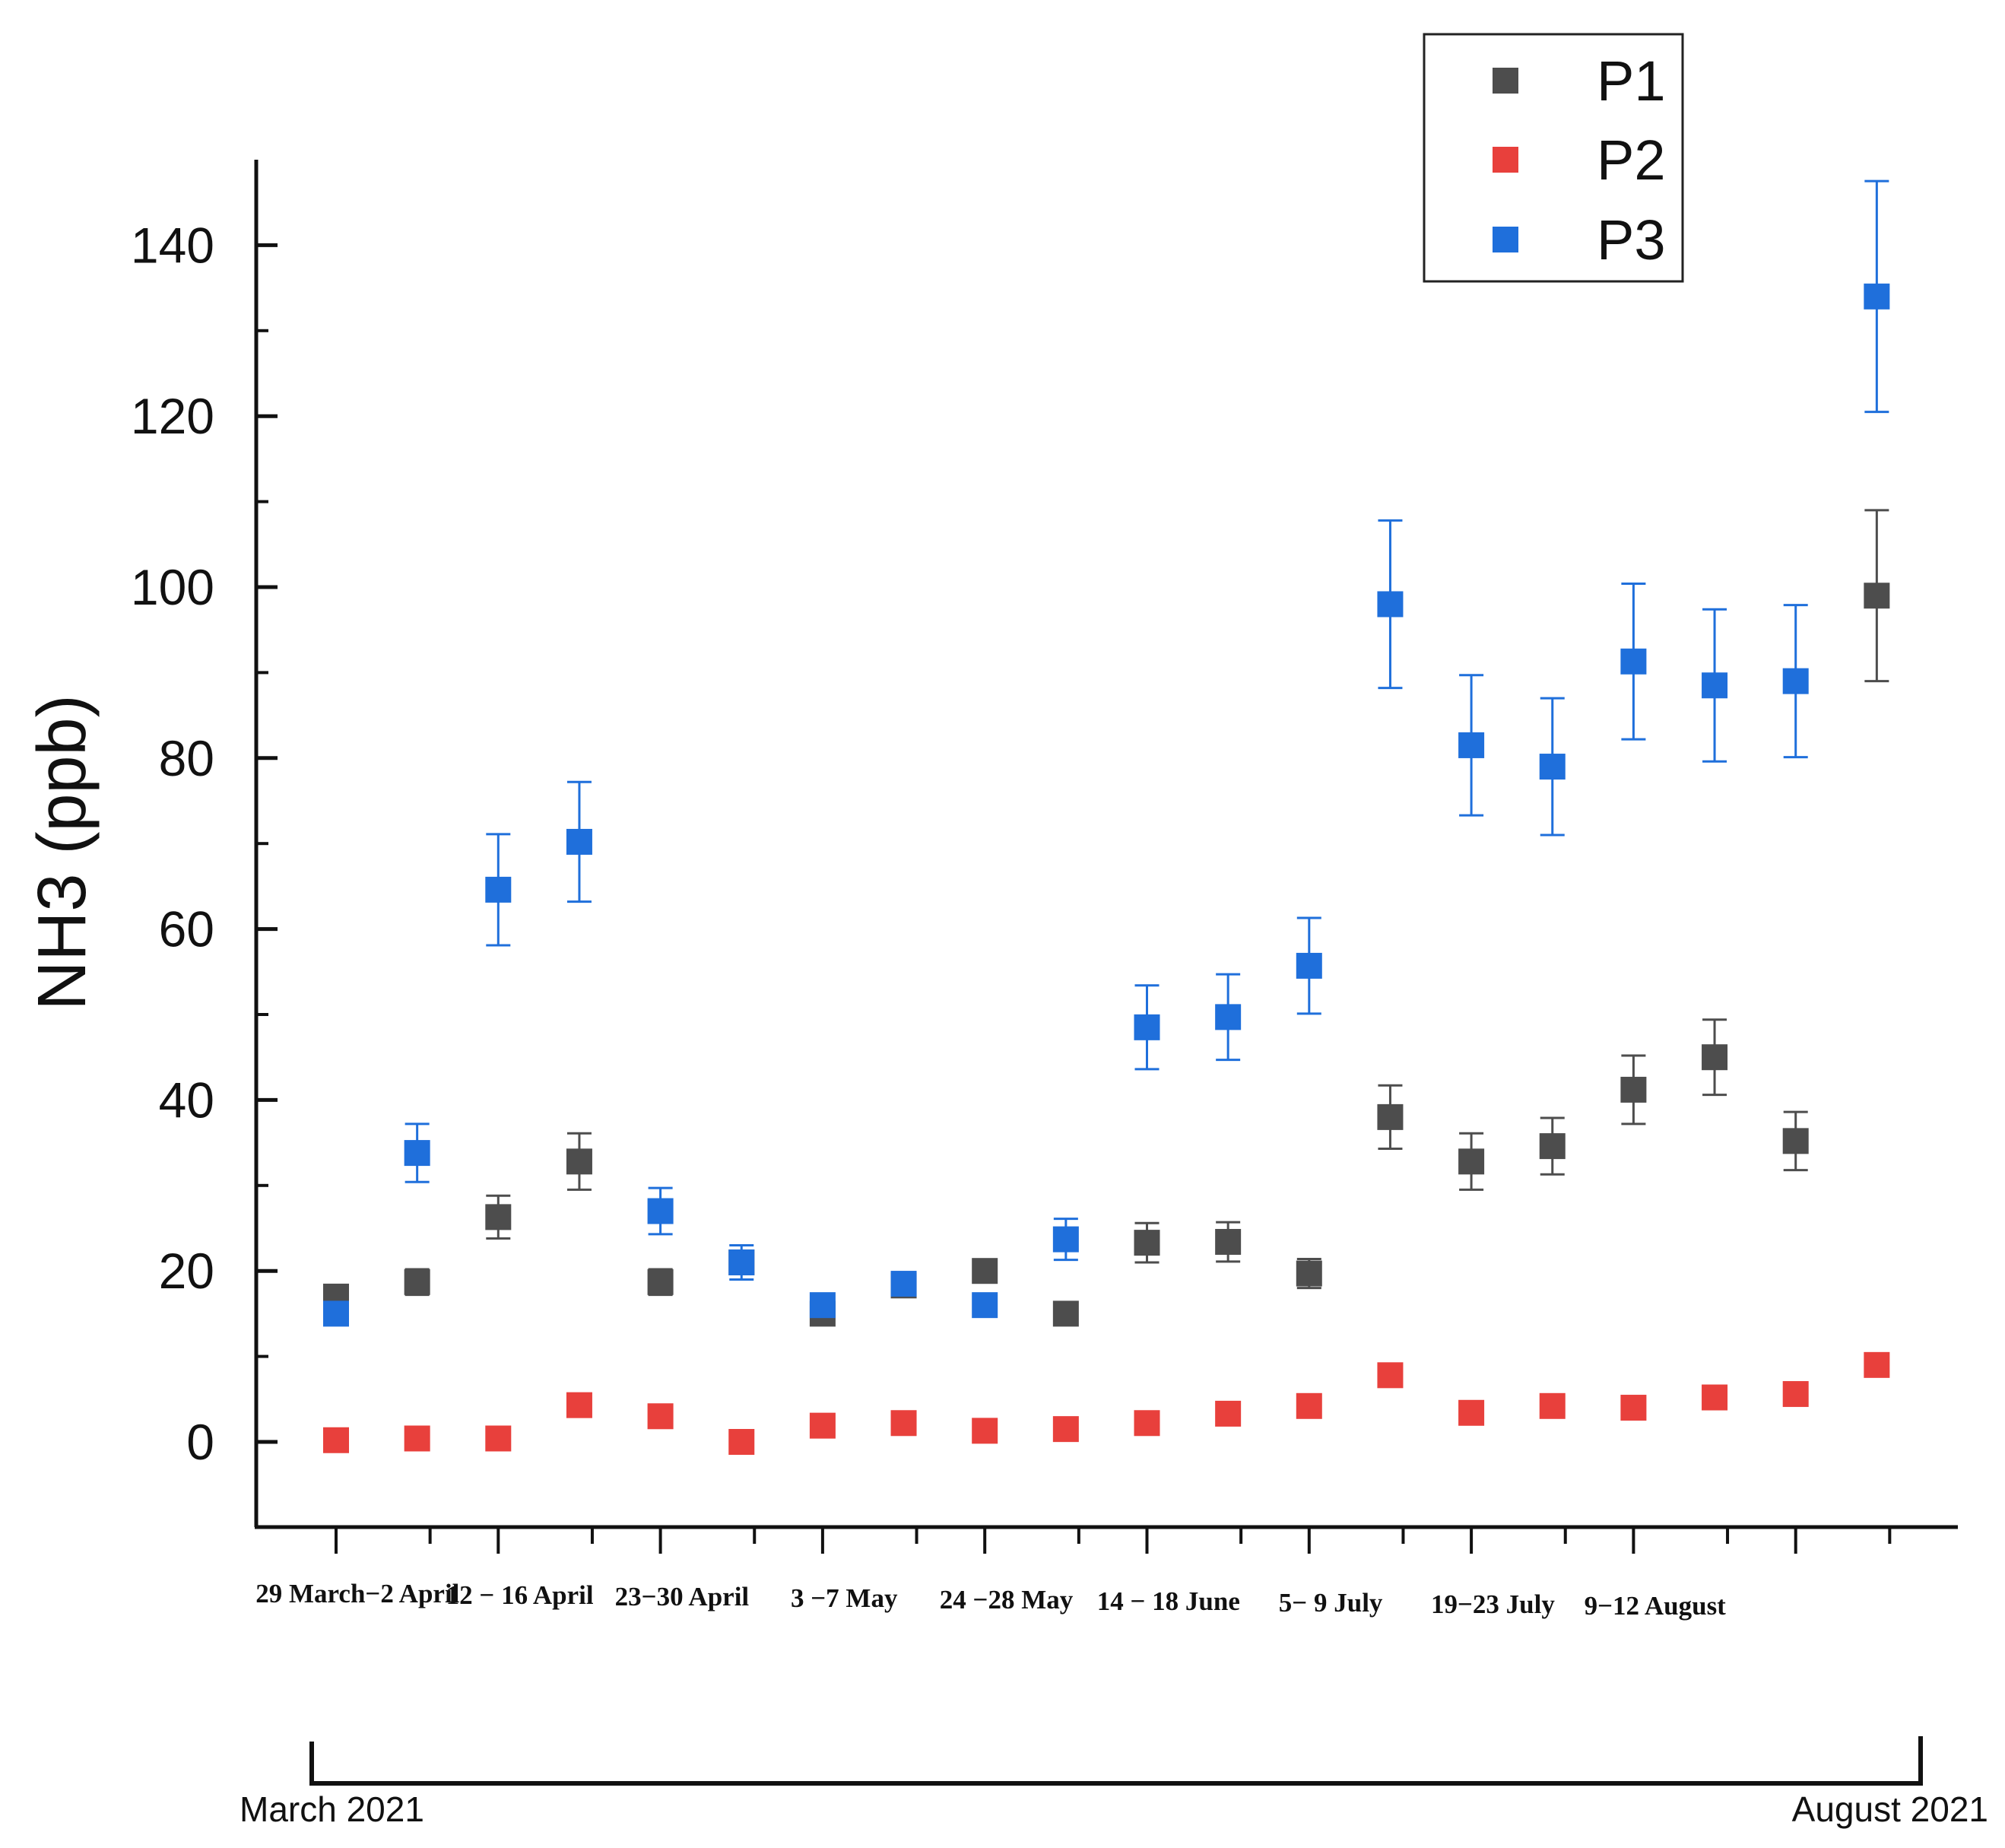 The height and width of the screenshot is (1848, 2005). What do you see at coordinates (1505, 160) in the screenshot?
I see `legend-marker-p2` at bounding box center [1505, 160].